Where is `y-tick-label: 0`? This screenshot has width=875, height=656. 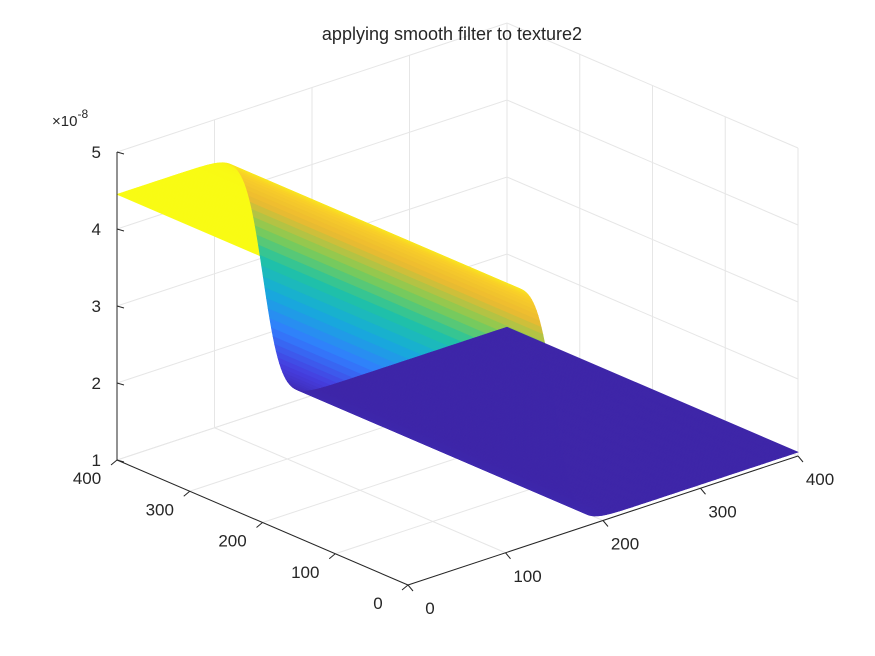
y-tick-label: 0 is located at coordinates (377, 603).